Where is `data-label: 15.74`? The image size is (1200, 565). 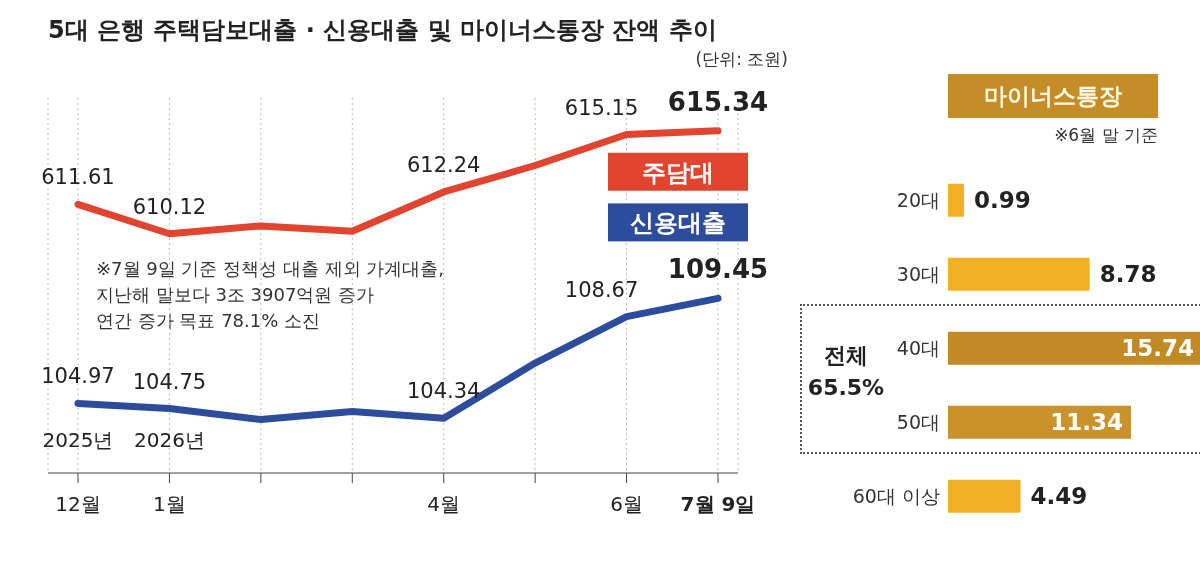 data-label: 15.74 is located at coordinates (1157, 348).